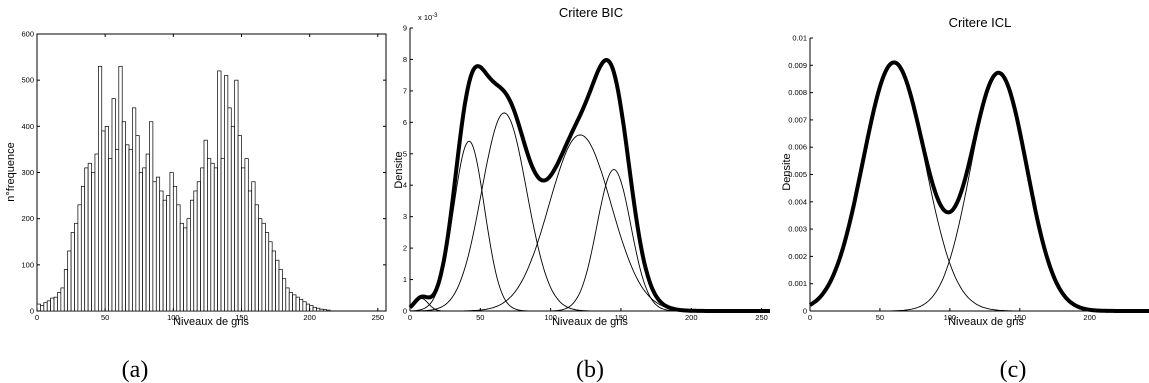  I want to click on caption-a: (a), so click(135, 370).